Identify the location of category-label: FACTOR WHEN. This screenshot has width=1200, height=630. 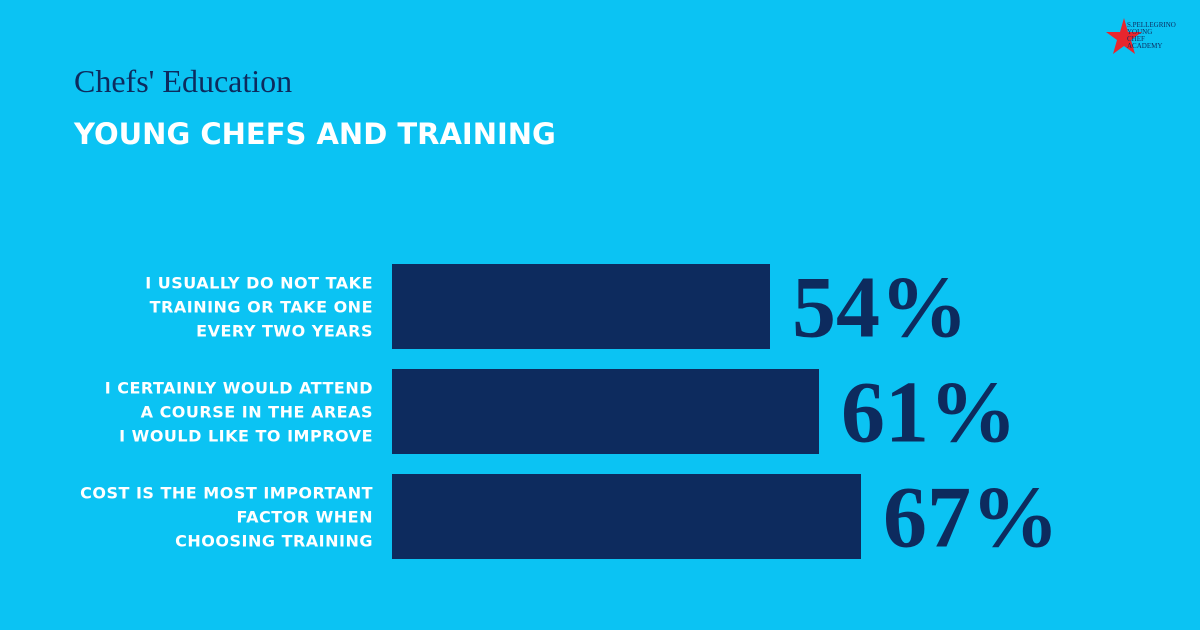
(305, 517).